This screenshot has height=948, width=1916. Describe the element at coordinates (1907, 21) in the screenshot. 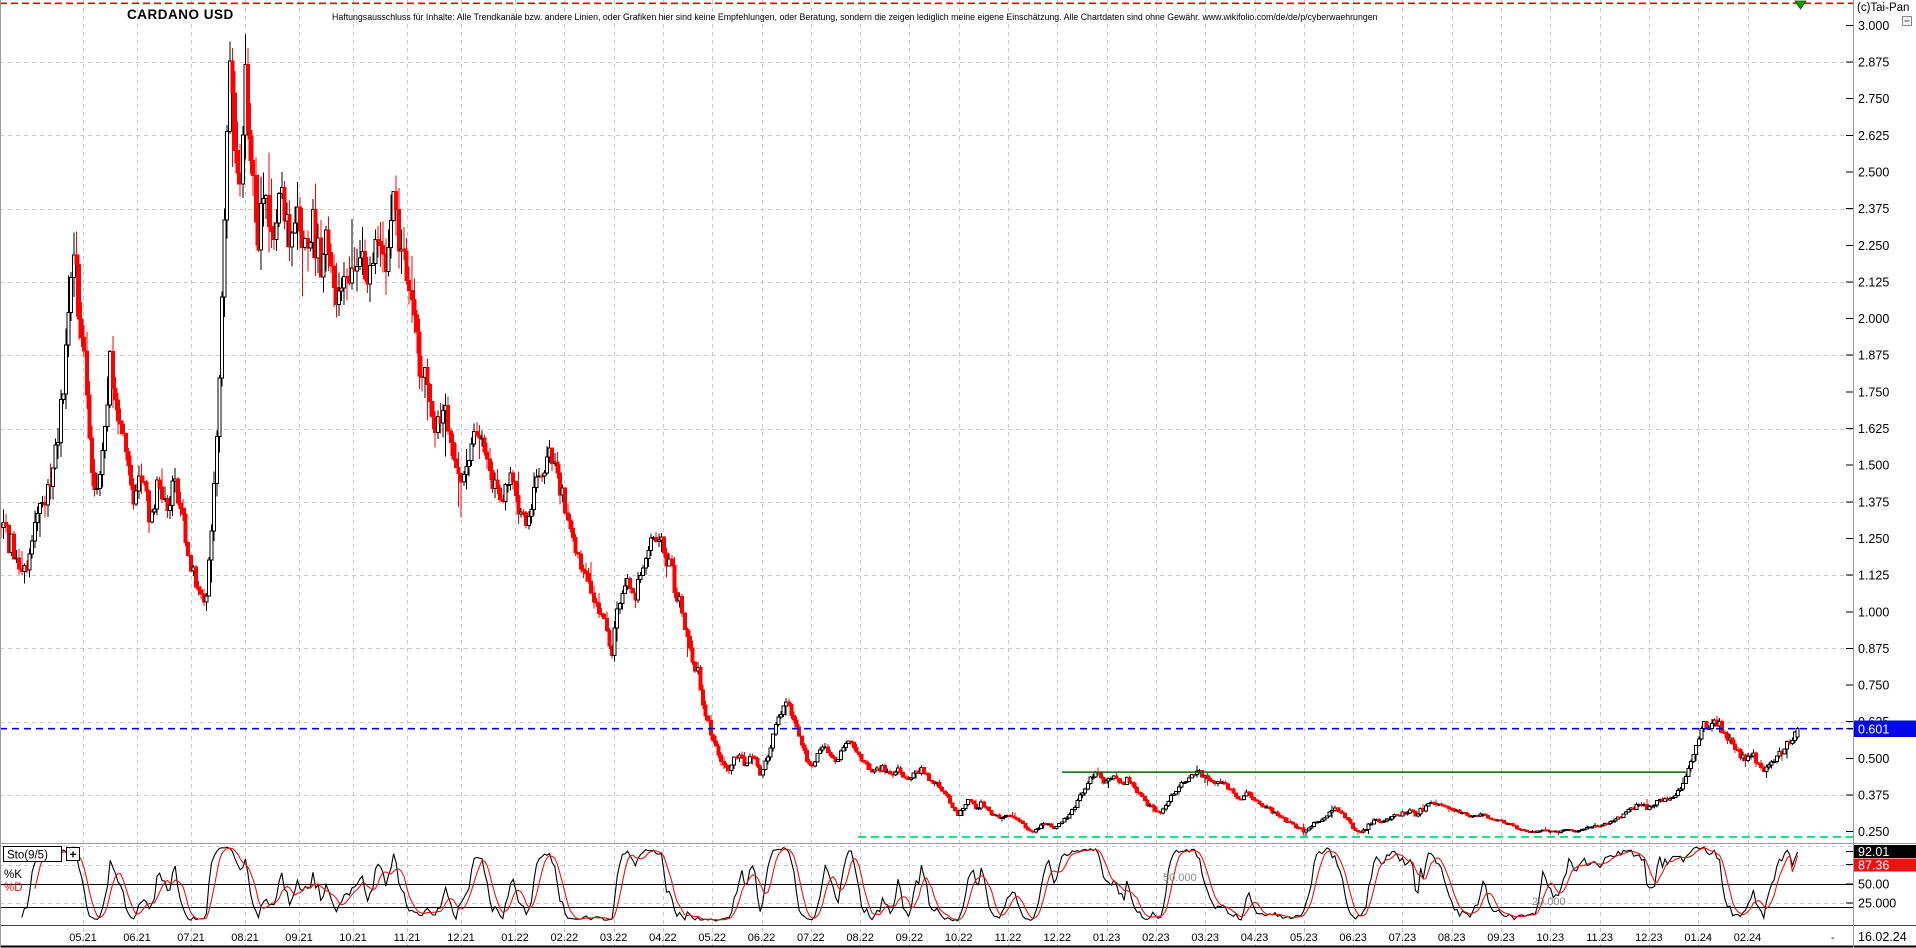

I see `collapse-axis-button` at that location.